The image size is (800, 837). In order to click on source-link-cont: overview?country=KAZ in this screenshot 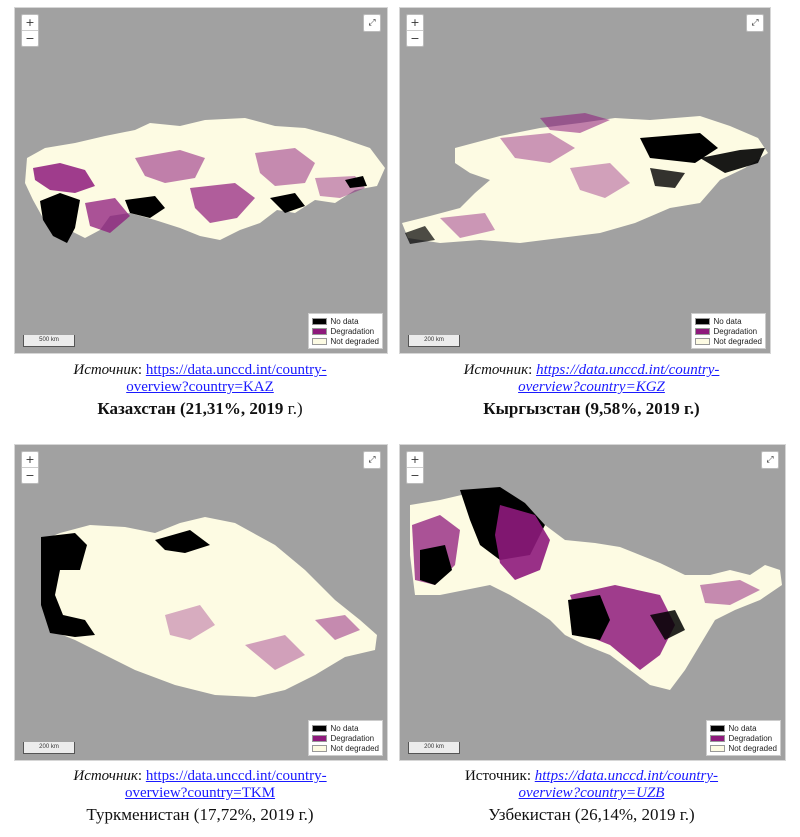, I will do `click(200, 387)`.